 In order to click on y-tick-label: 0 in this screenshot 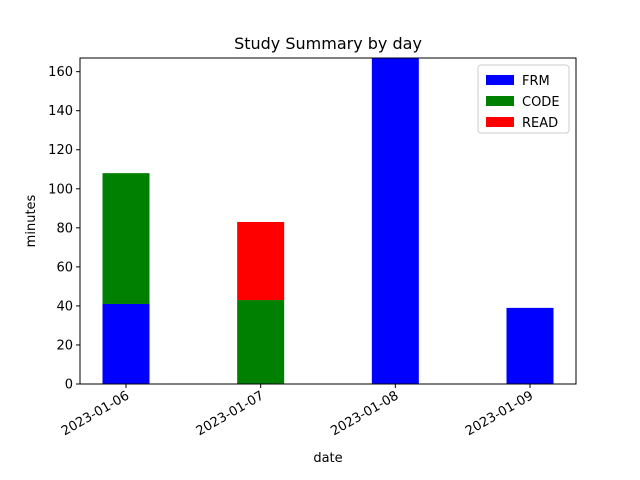, I will do `click(69, 385)`.